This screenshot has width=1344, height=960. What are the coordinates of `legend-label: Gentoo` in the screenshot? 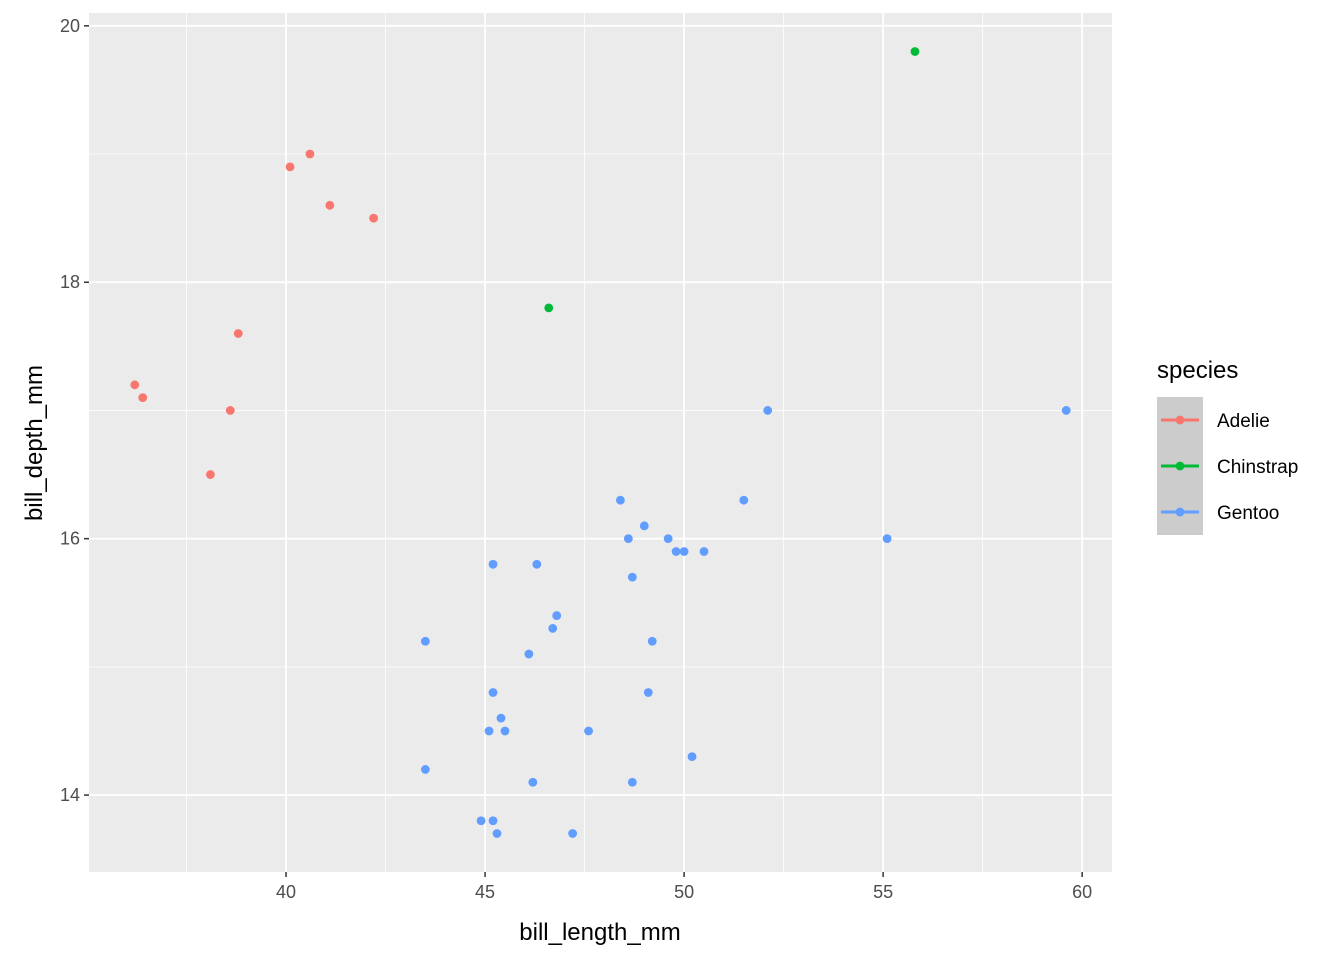 It's located at (1248, 513).